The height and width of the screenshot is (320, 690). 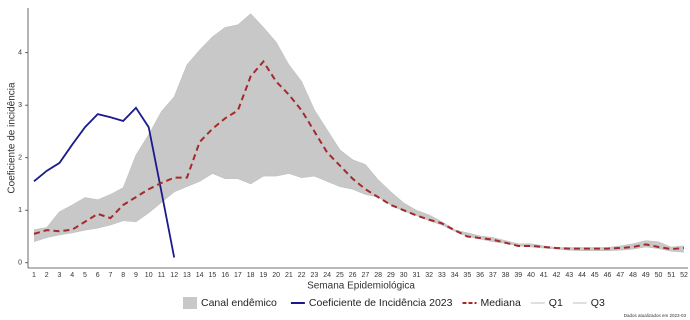 I want to click on x-tick-label: 3, so click(x=60, y=275).